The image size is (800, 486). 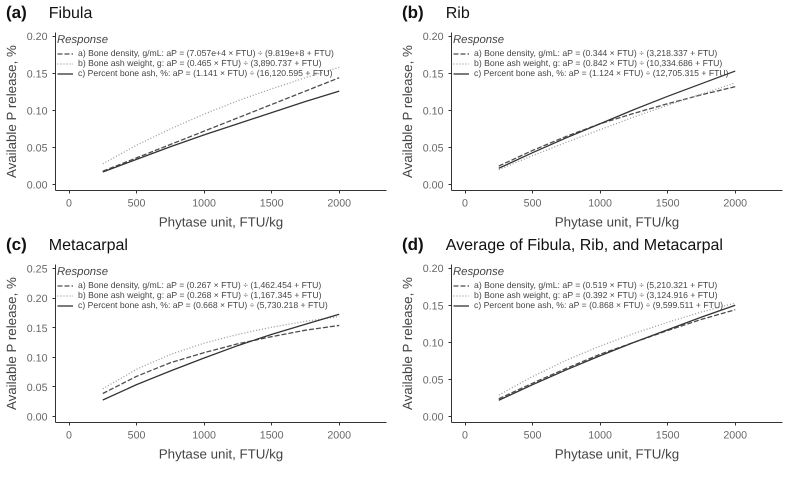 What do you see at coordinates (70, 13) in the screenshot?
I see `chart-title: Fibula` at bounding box center [70, 13].